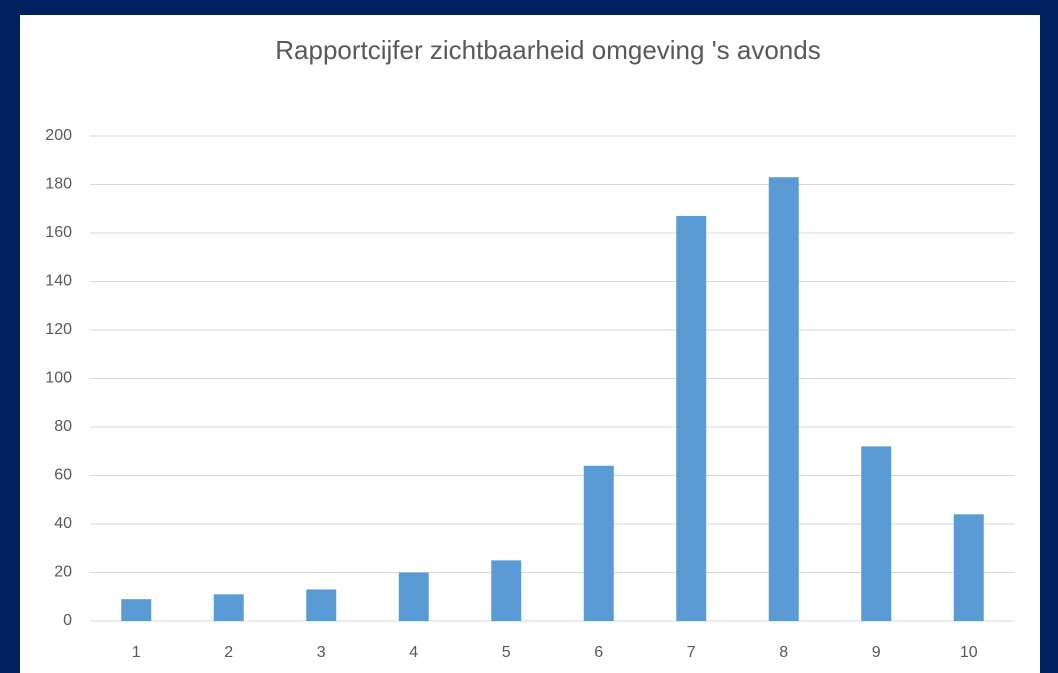 The image size is (1058, 673). What do you see at coordinates (58, 378) in the screenshot?
I see `y-tick-label: 100` at bounding box center [58, 378].